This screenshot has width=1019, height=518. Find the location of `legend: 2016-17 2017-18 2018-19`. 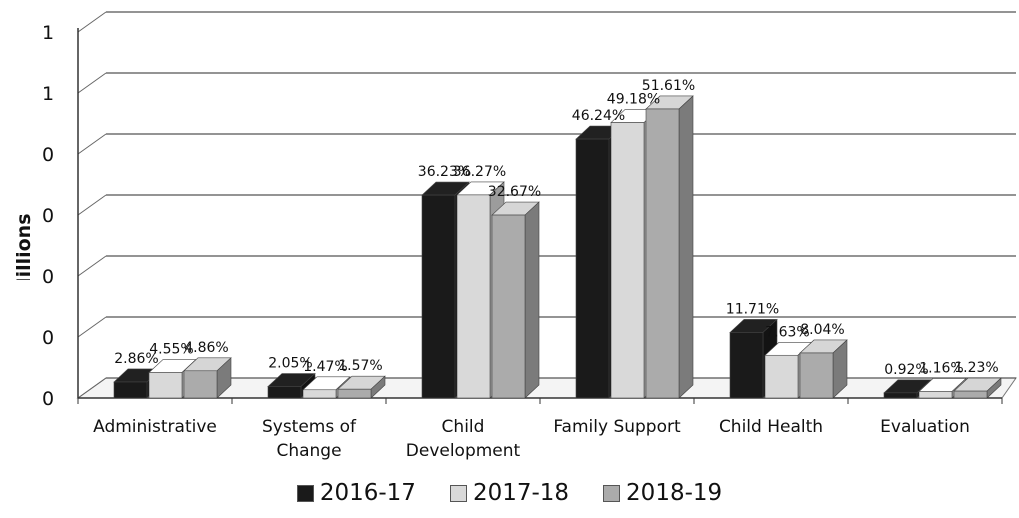

legend: 2016-17 2017-18 2018-19 is located at coordinates (509, 493).